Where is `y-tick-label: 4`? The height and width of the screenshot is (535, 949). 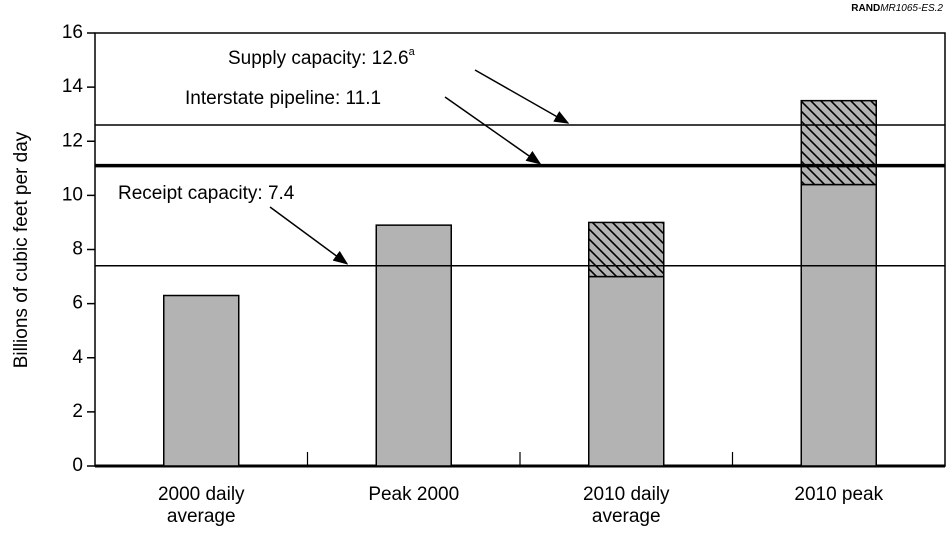
y-tick-label: 4 is located at coordinates (77, 357).